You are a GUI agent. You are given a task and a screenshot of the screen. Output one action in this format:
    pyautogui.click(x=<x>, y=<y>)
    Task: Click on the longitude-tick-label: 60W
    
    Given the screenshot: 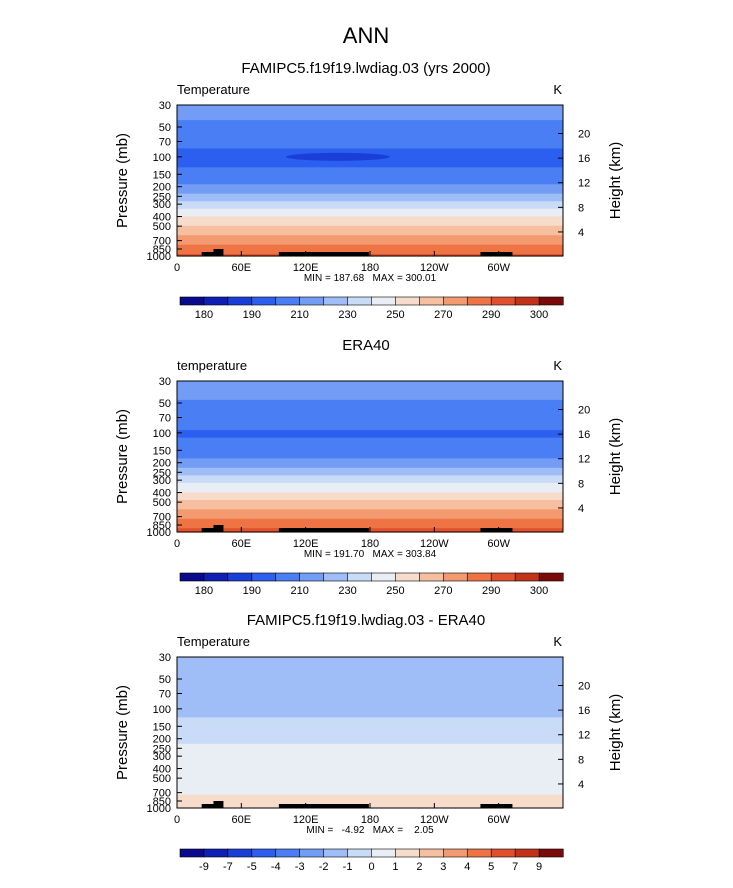 What is the action you would take?
    pyautogui.click(x=498, y=268)
    